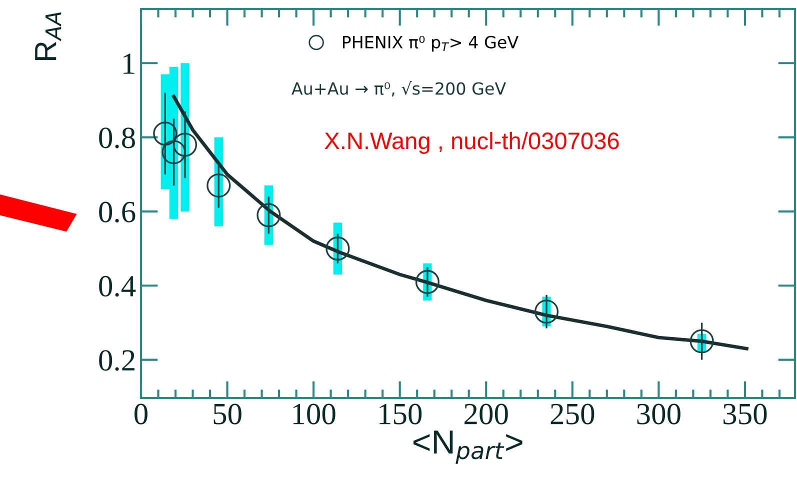 The width and height of the screenshot is (797, 482). Describe the element at coordinates (467, 447) in the screenshot. I see `x-axis-title: <N$_{part}$>` at that location.